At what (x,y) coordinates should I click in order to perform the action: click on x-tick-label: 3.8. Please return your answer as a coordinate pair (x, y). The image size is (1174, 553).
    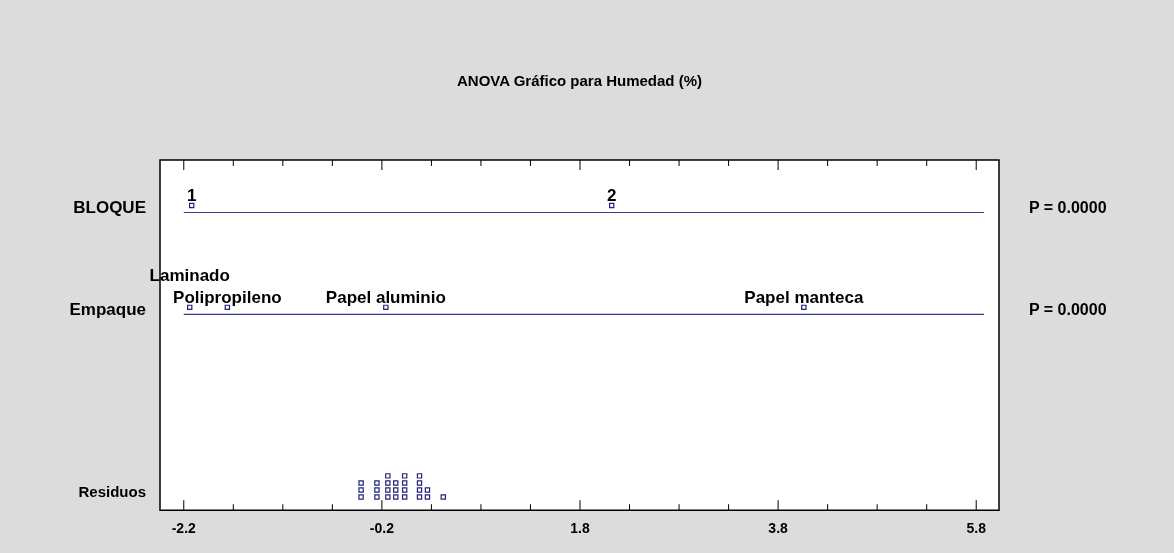
    Looking at the image, I should click on (778, 528).